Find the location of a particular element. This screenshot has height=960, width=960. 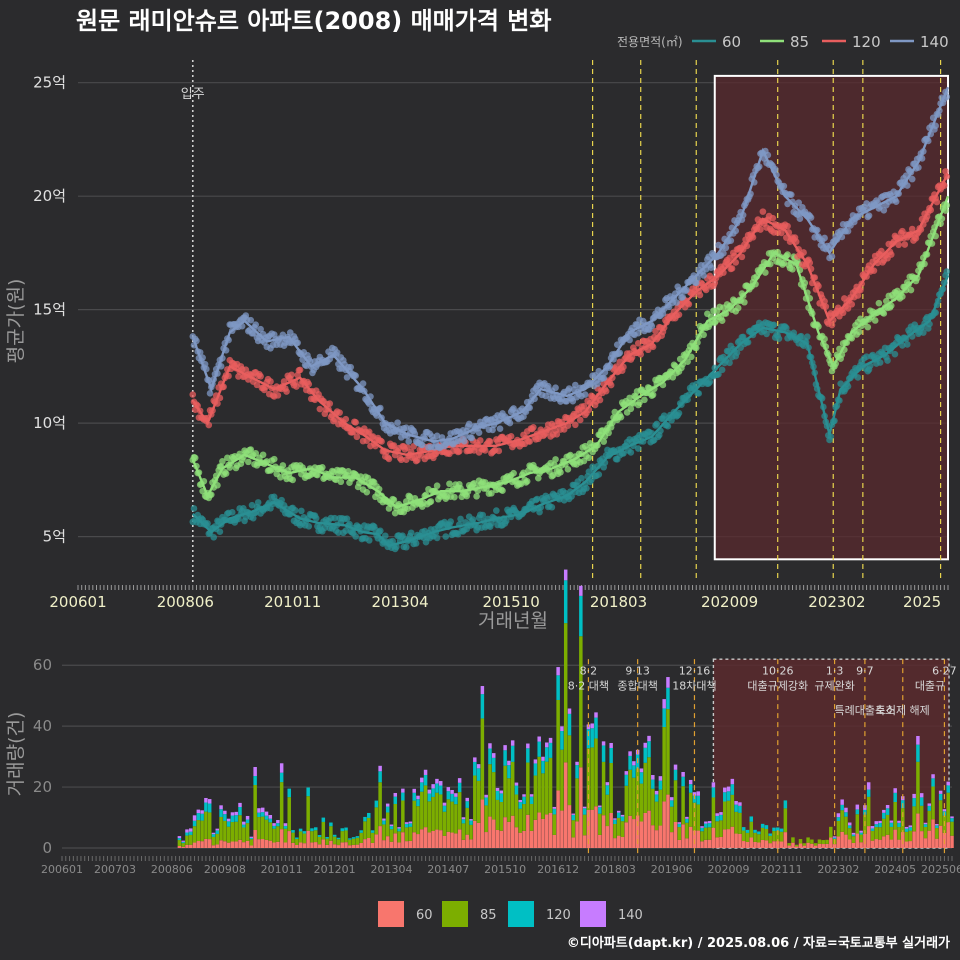

policy-name-label: 대출규제강화 is located at coordinates (777, 686).